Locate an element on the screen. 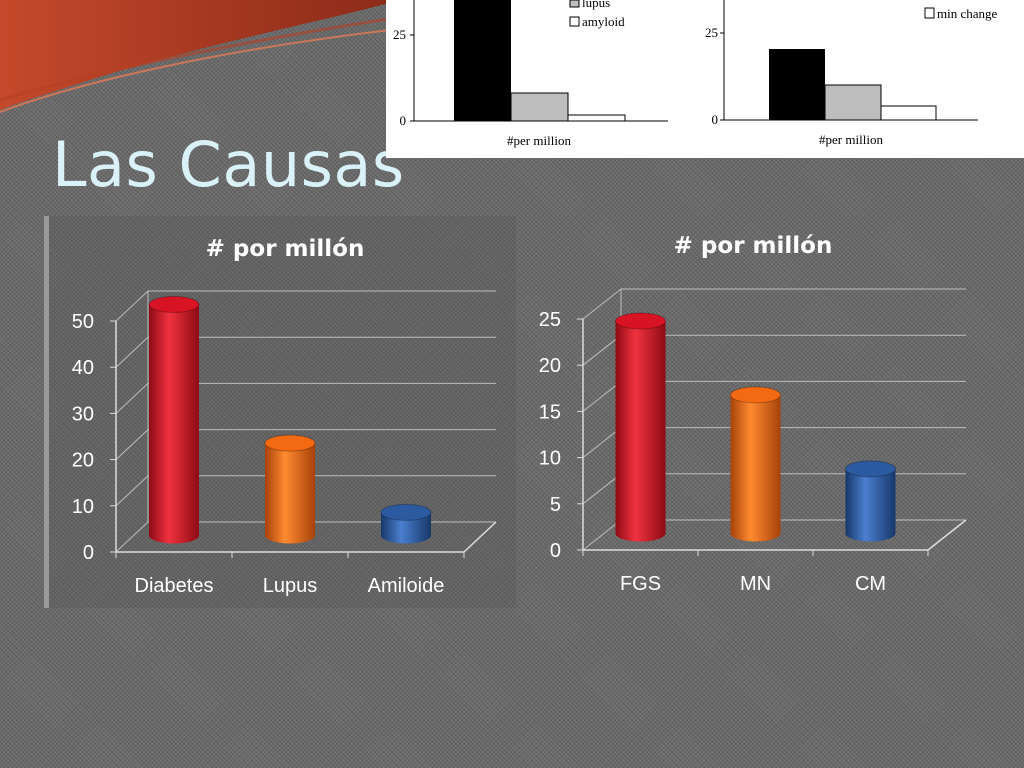  orig-right-bar-min-change is located at coordinates (908, 113).